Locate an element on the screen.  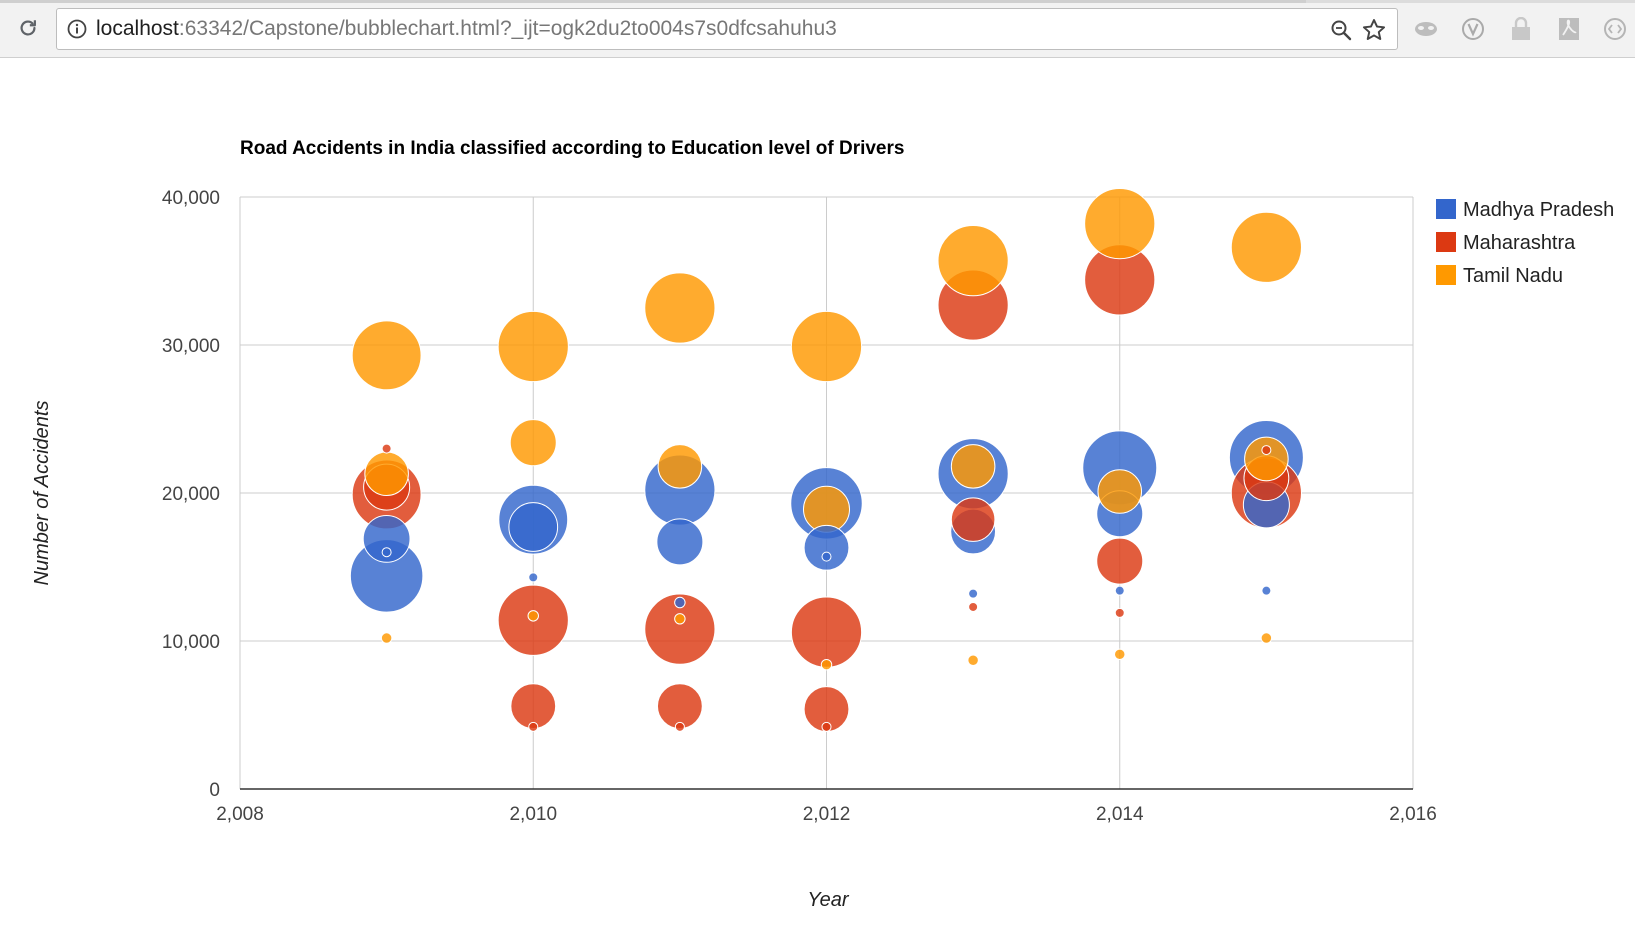
x-tick-label: 2,008 is located at coordinates (240, 814).